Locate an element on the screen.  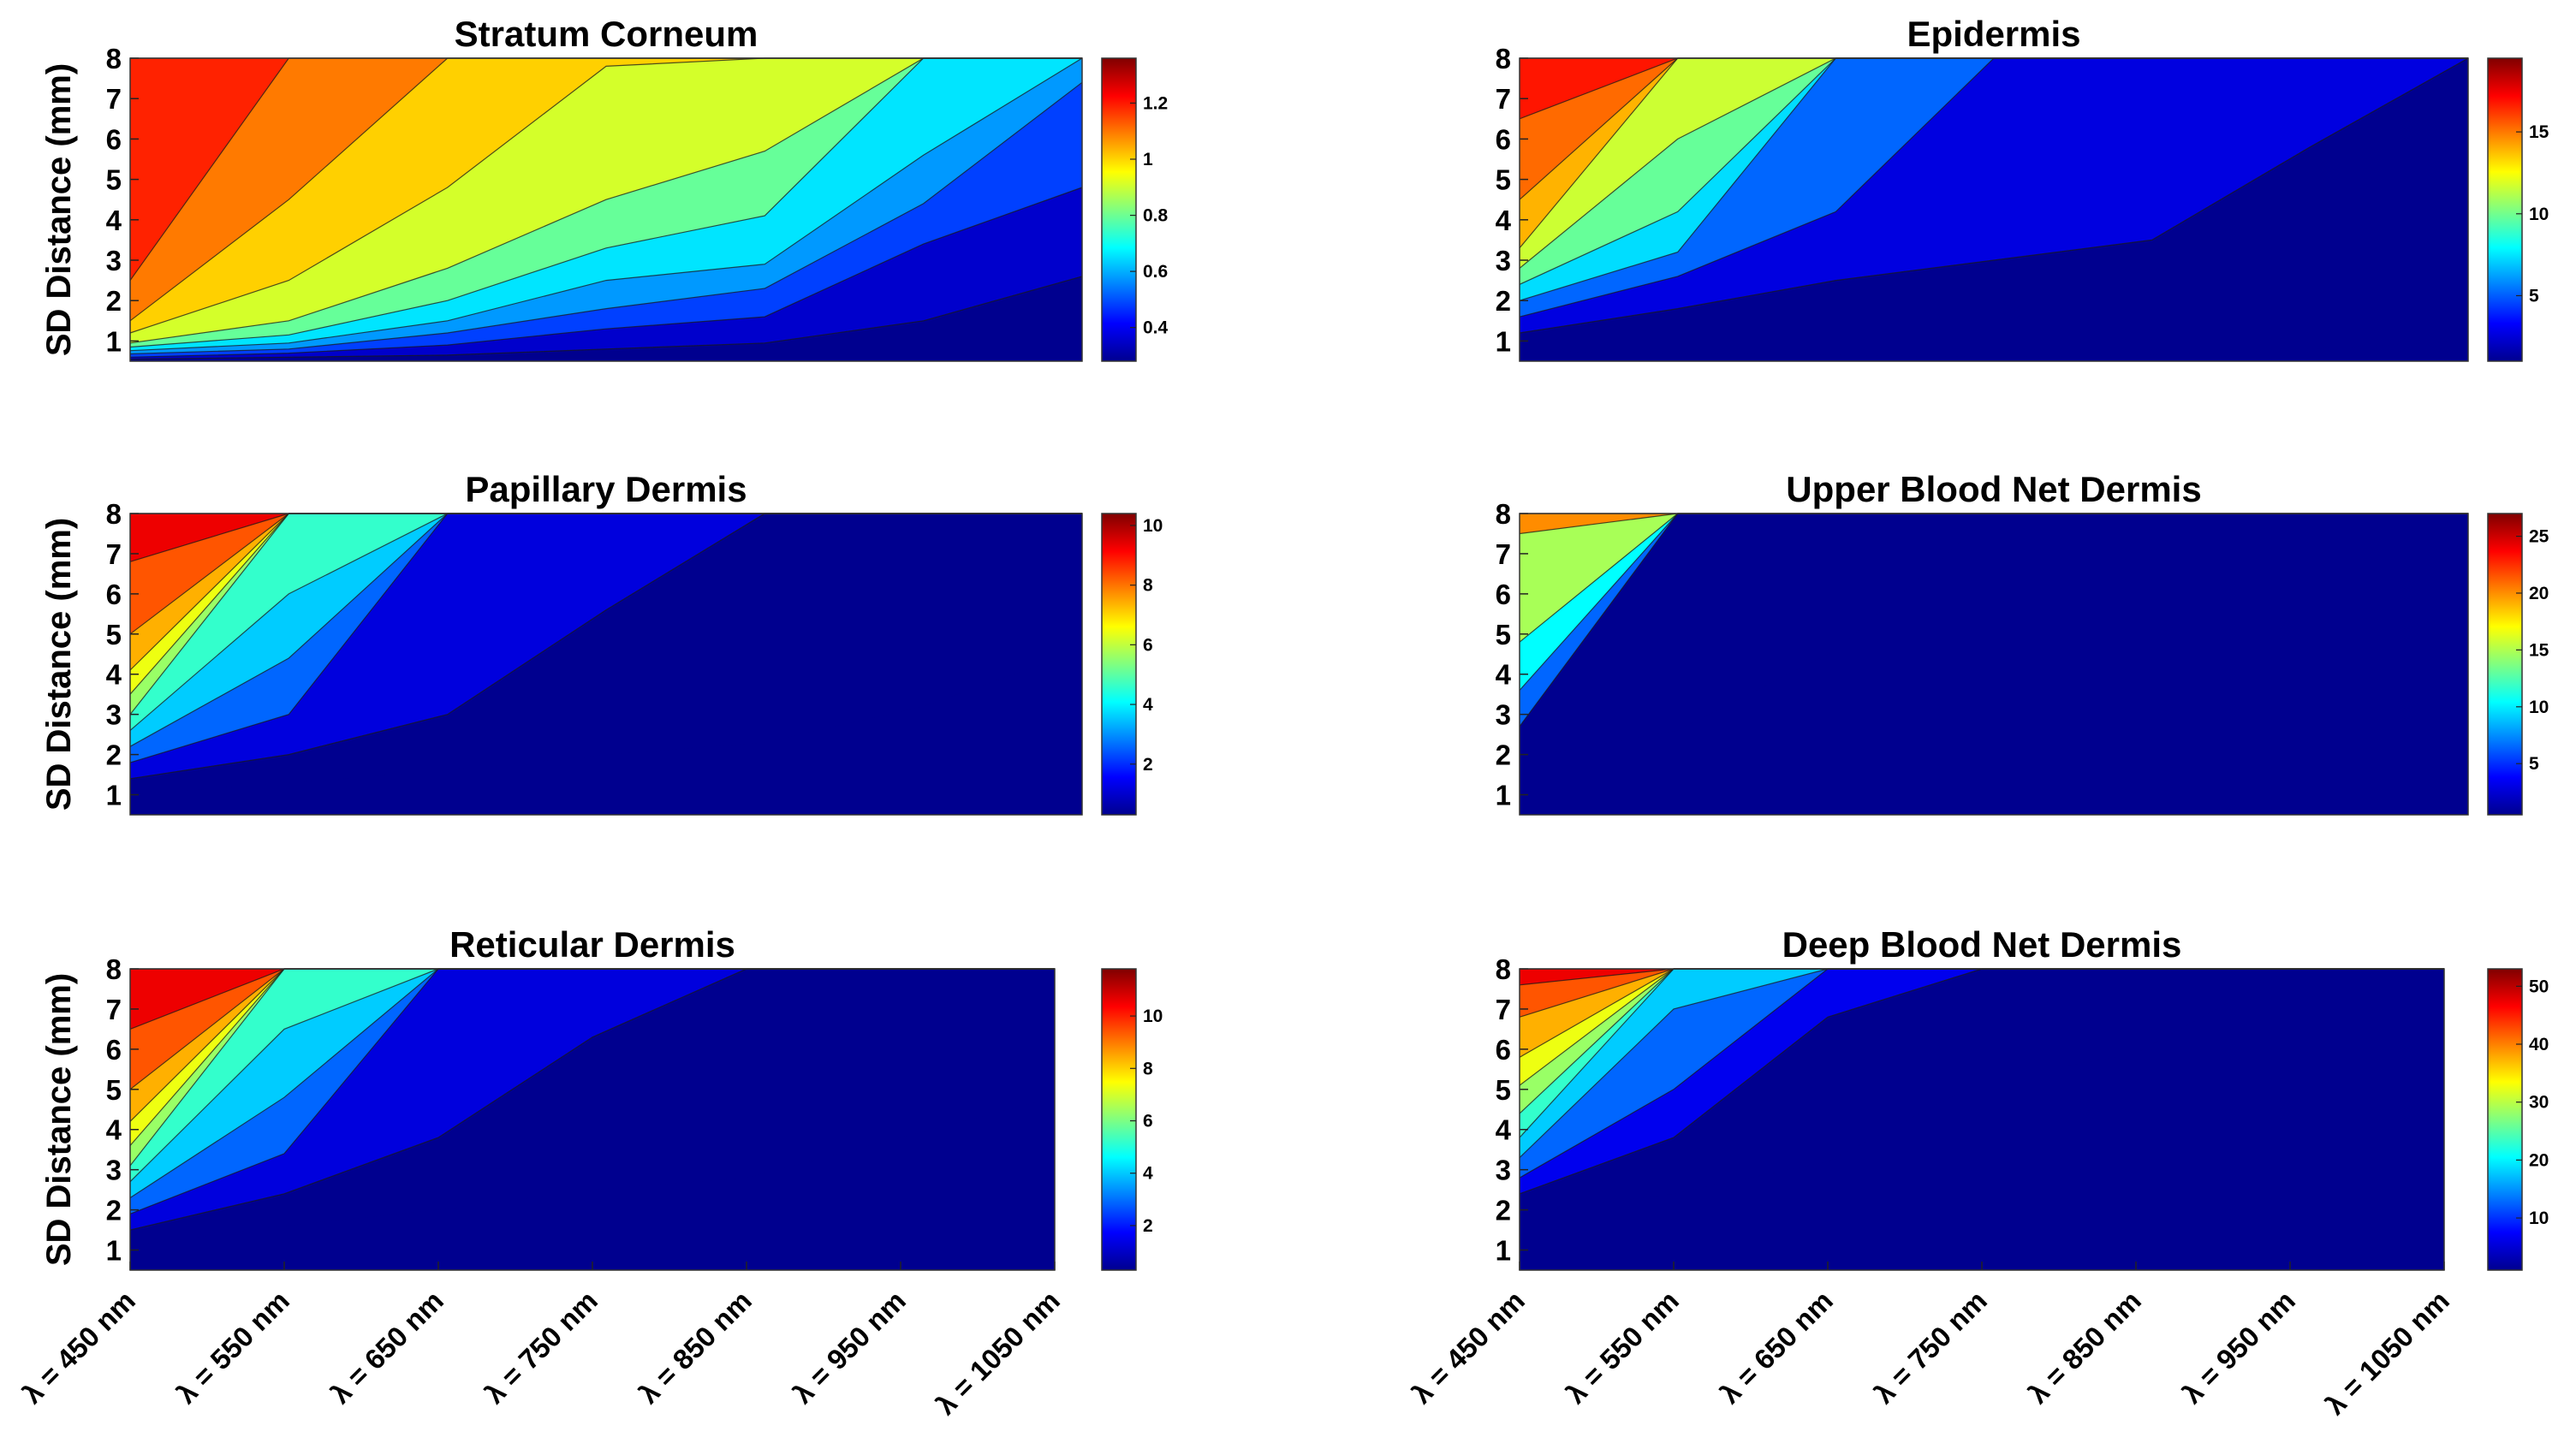
colorbar-tick-label: 1 is located at coordinates (1148, 159).